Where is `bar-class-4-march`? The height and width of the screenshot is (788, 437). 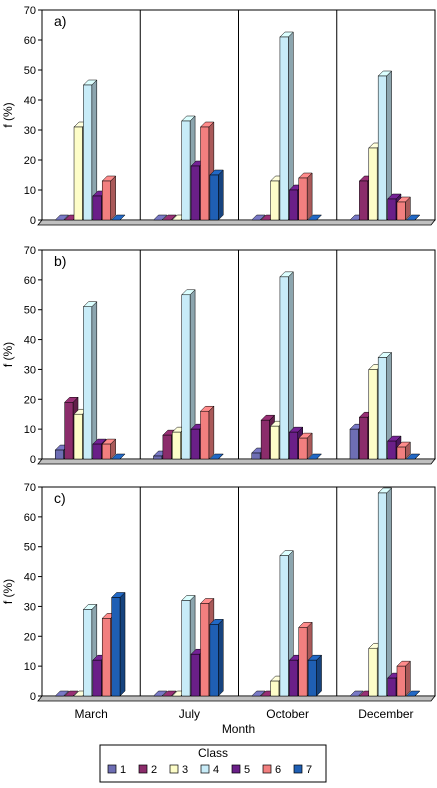 bar-class-4-march is located at coordinates (90, 380).